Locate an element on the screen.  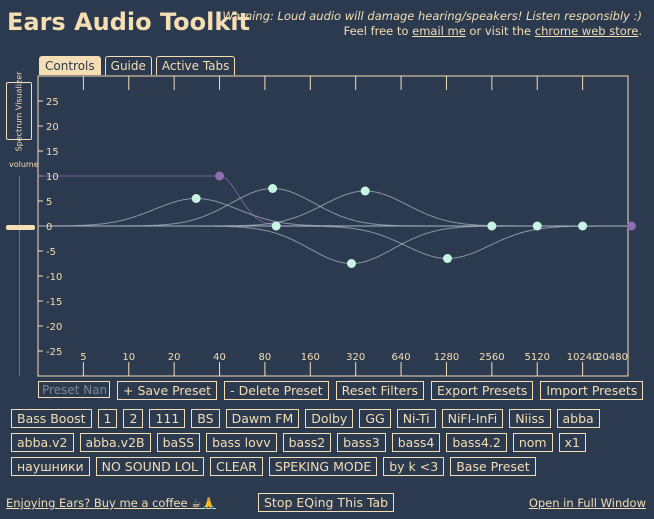
y-tick-label: 25 is located at coordinates (52, 102).